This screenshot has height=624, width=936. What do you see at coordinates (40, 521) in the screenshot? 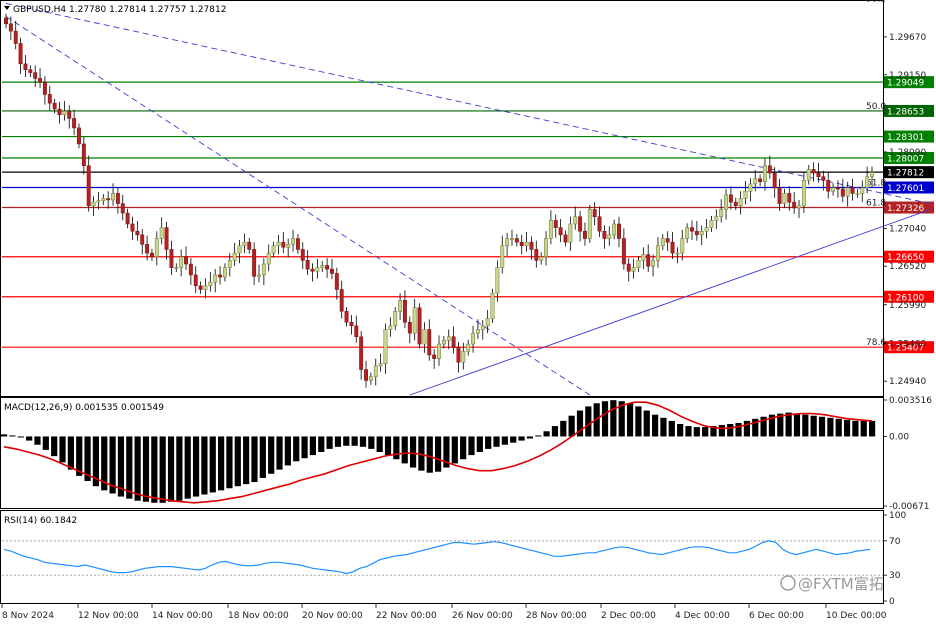
I see `rsi-label: RSI(14) 60.1842` at bounding box center [40, 521].